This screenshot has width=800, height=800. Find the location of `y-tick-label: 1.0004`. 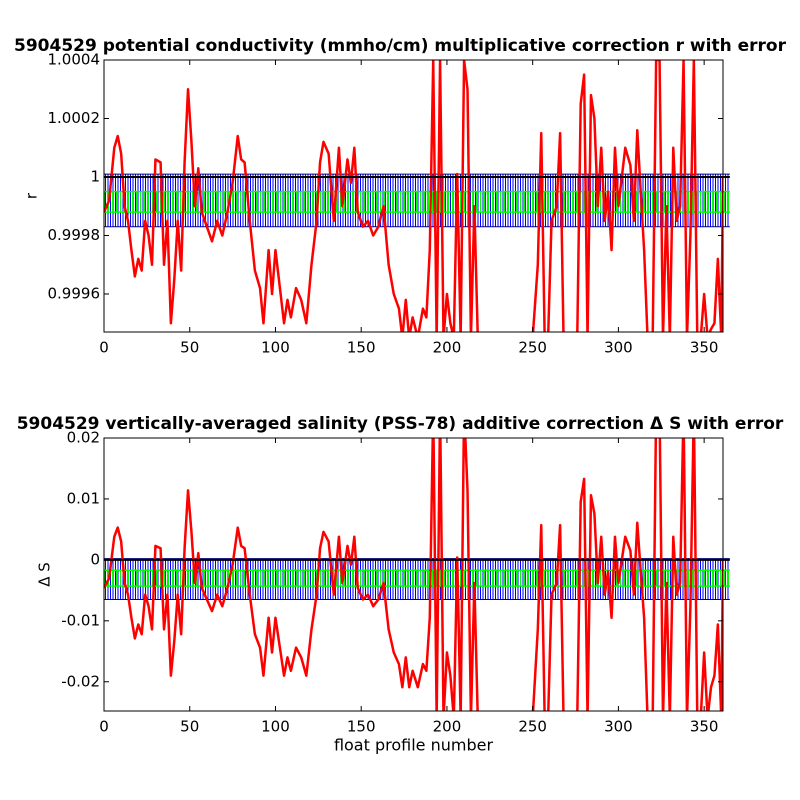

y-tick-label: 1.0004 is located at coordinates (74, 60).